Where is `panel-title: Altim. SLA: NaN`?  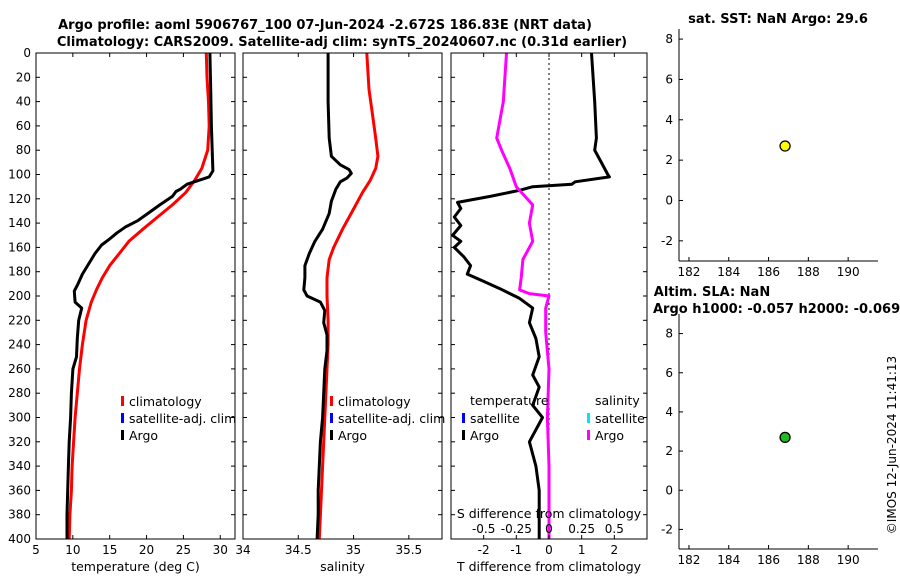
panel-title: Altim. SLA: NaN is located at coordinates (712, 292).